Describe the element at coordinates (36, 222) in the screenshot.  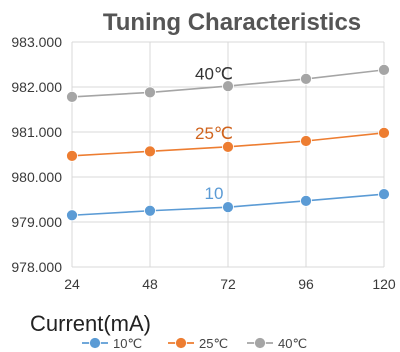
I see `y-tick-label: 979.000` at that location.